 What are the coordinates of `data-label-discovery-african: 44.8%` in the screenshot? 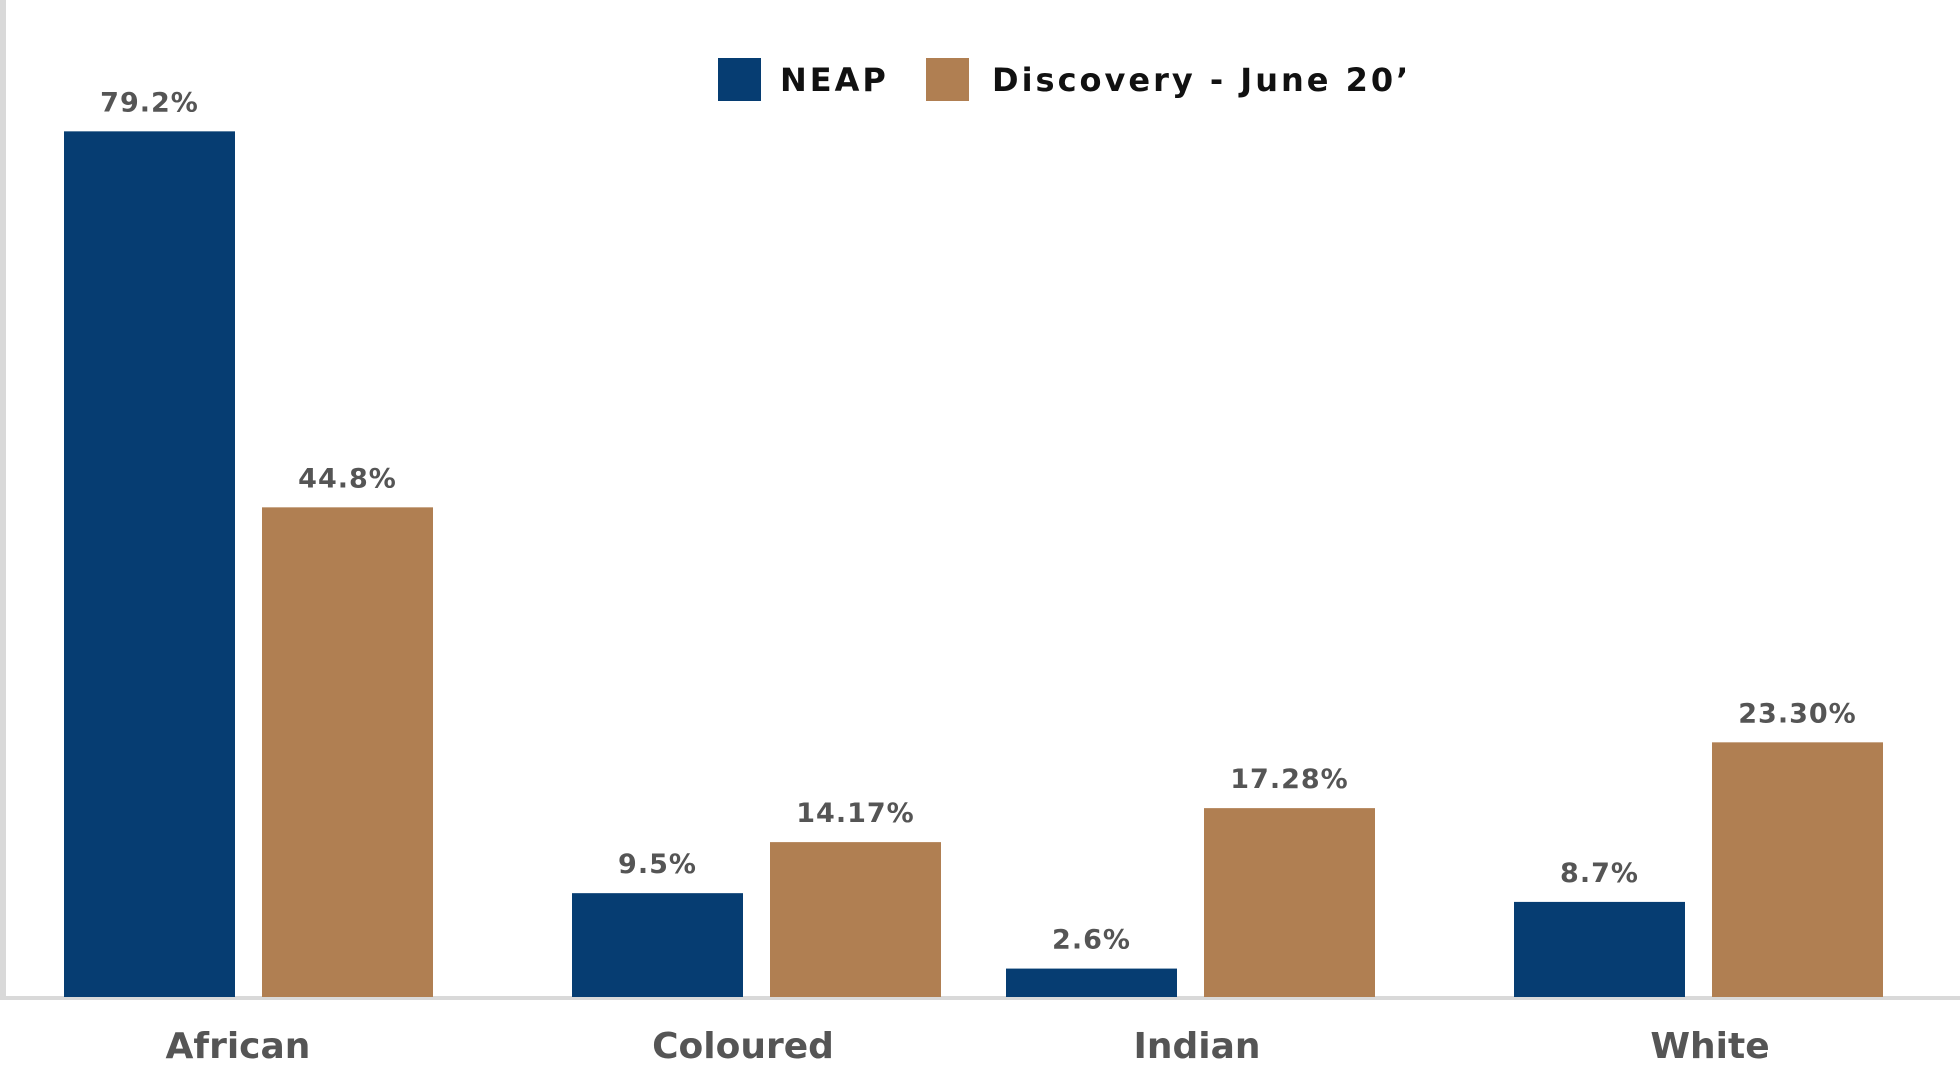 It's located at (347, 478).